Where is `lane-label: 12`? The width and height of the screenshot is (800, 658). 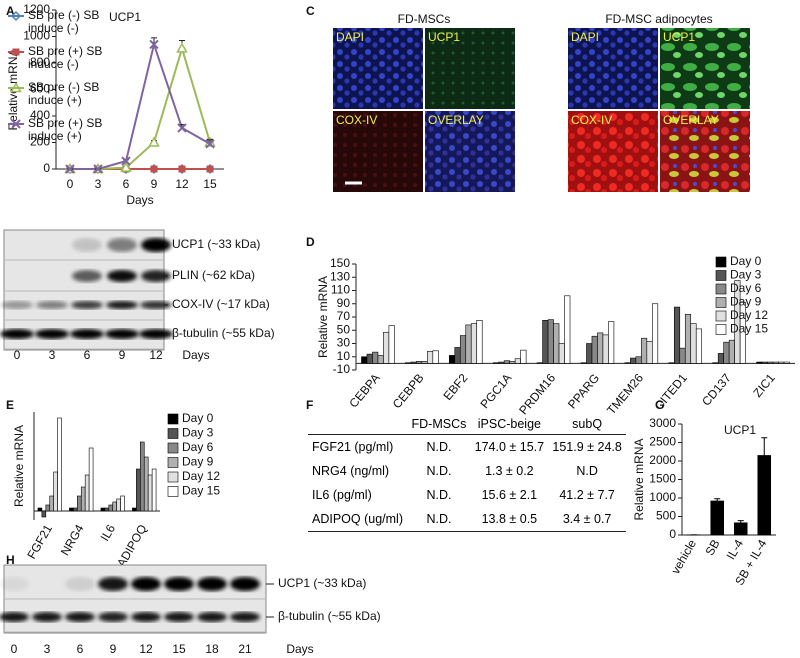 lane-label: 12 is located at coordinates (156, 355).